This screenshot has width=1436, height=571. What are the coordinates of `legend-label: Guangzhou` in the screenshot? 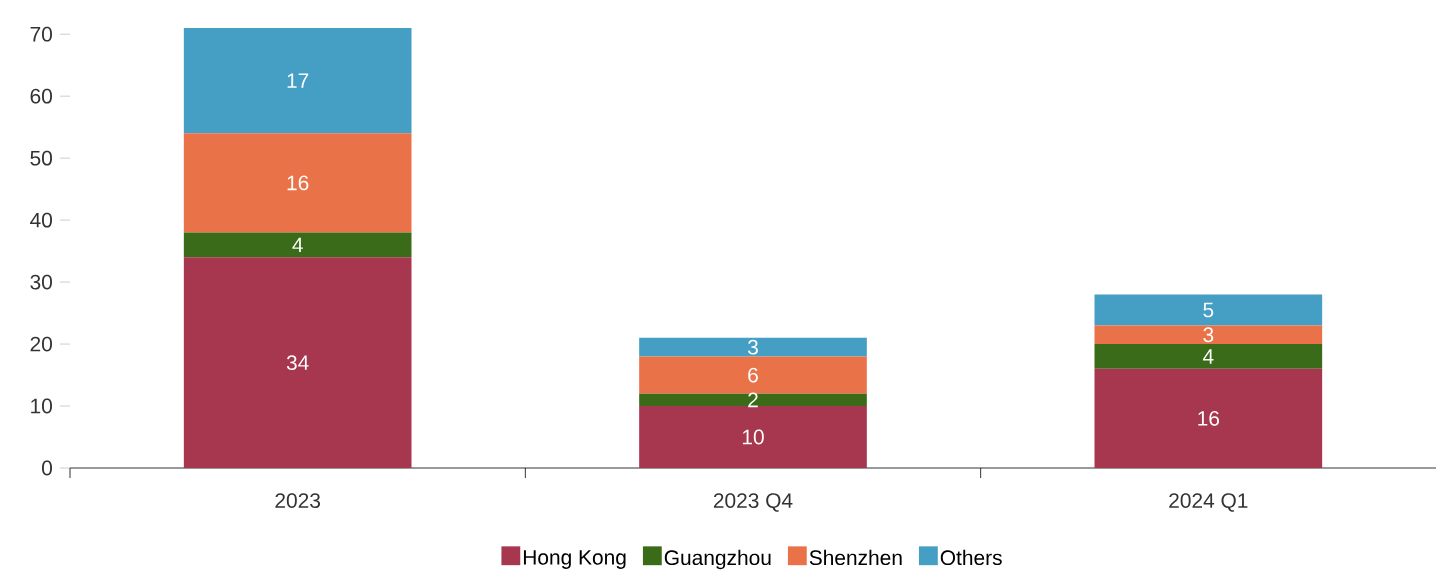 It's located at (717, 559).